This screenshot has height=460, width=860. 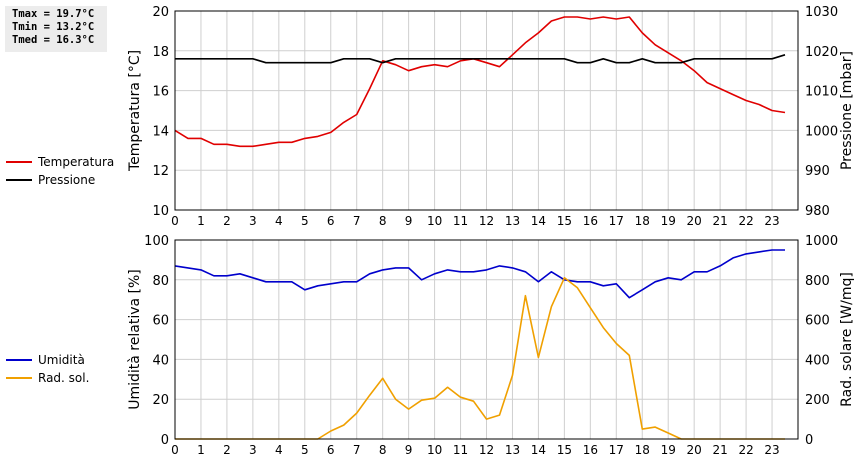 What do you see at coordinates (19, 162) in the screenshot?
I see `legend-swatch-temperatura` at bounding box center [19, 162].